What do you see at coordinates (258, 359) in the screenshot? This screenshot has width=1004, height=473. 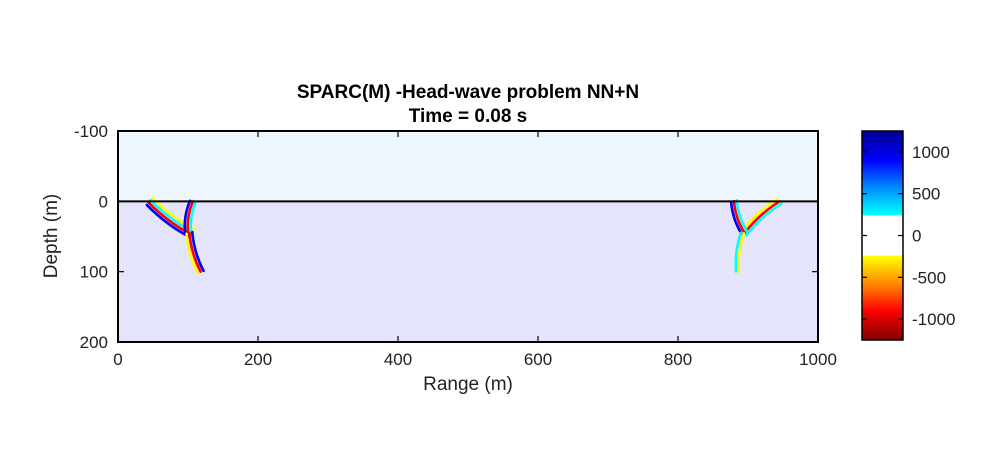 I see `x-tick-label: 200` at bounding box center [258, 359].